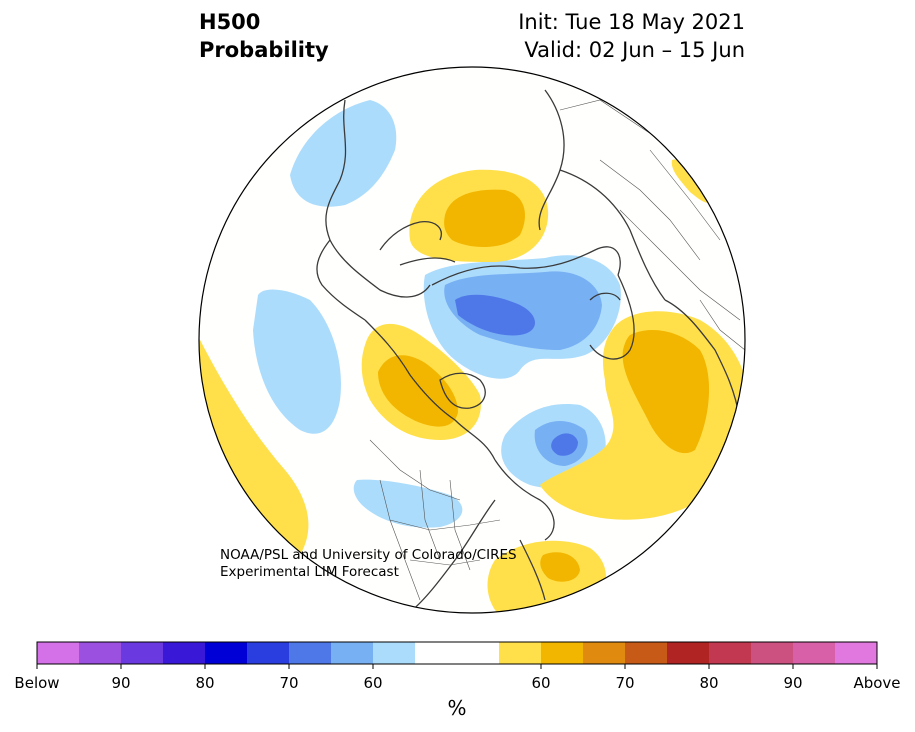 The height and width of the screenshot is (732, 915). Describe the element at coordinates (560, 567) in the screenshot. I see `above-region-southatlantic-core` at that location.